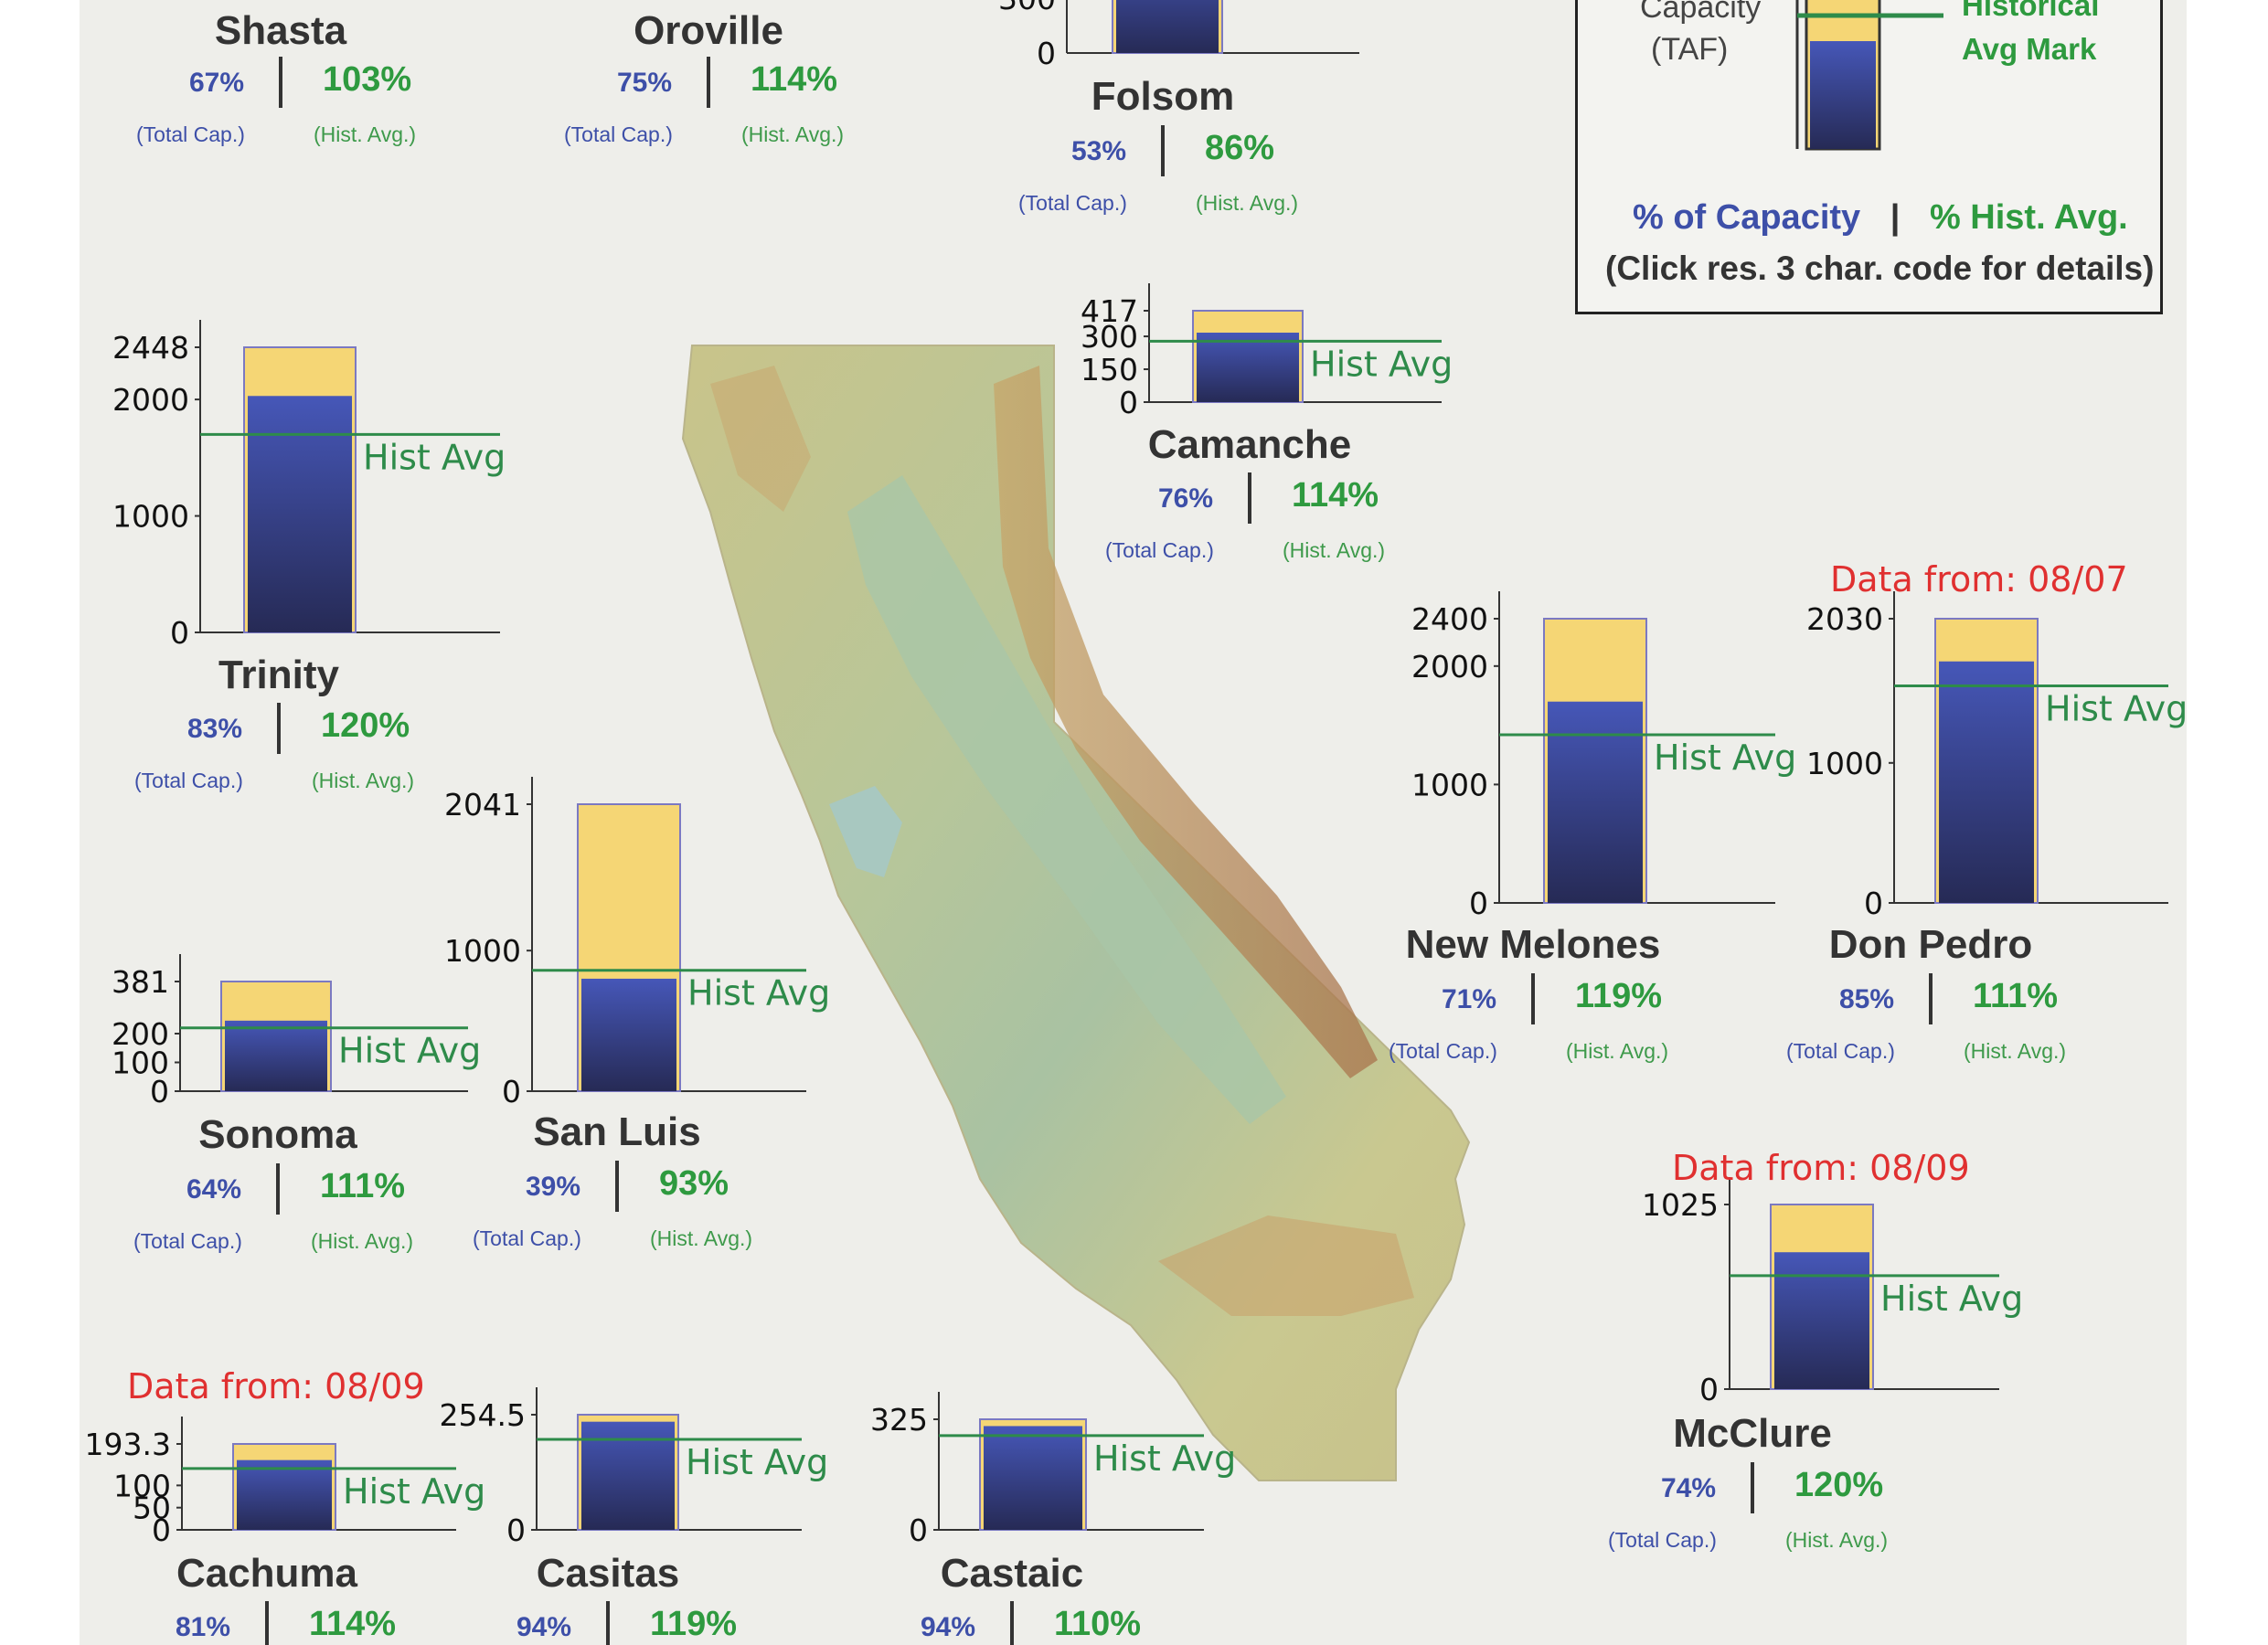 This screenshot has width=2268, height=1645. Describe the element at coordinates (190, 134) in the screenshot. I see `shasta-total-cap-note: (Total Cap.)` at that location.